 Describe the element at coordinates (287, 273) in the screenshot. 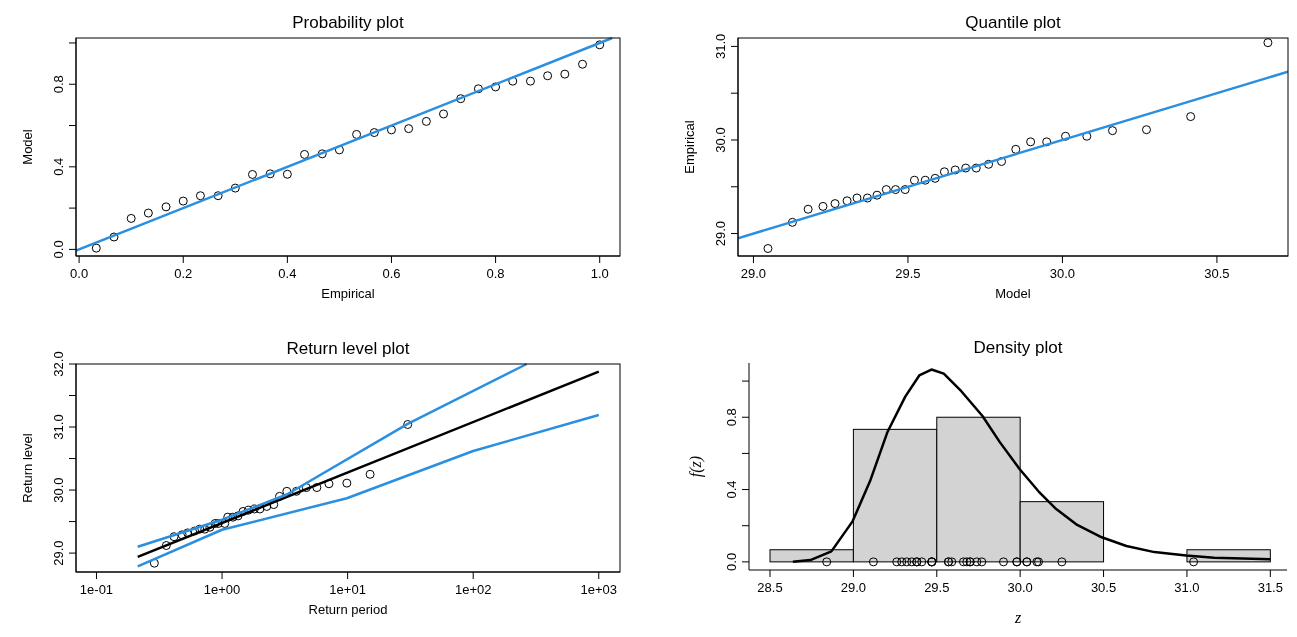

I see `x-tick-label: 0.4` at that location.